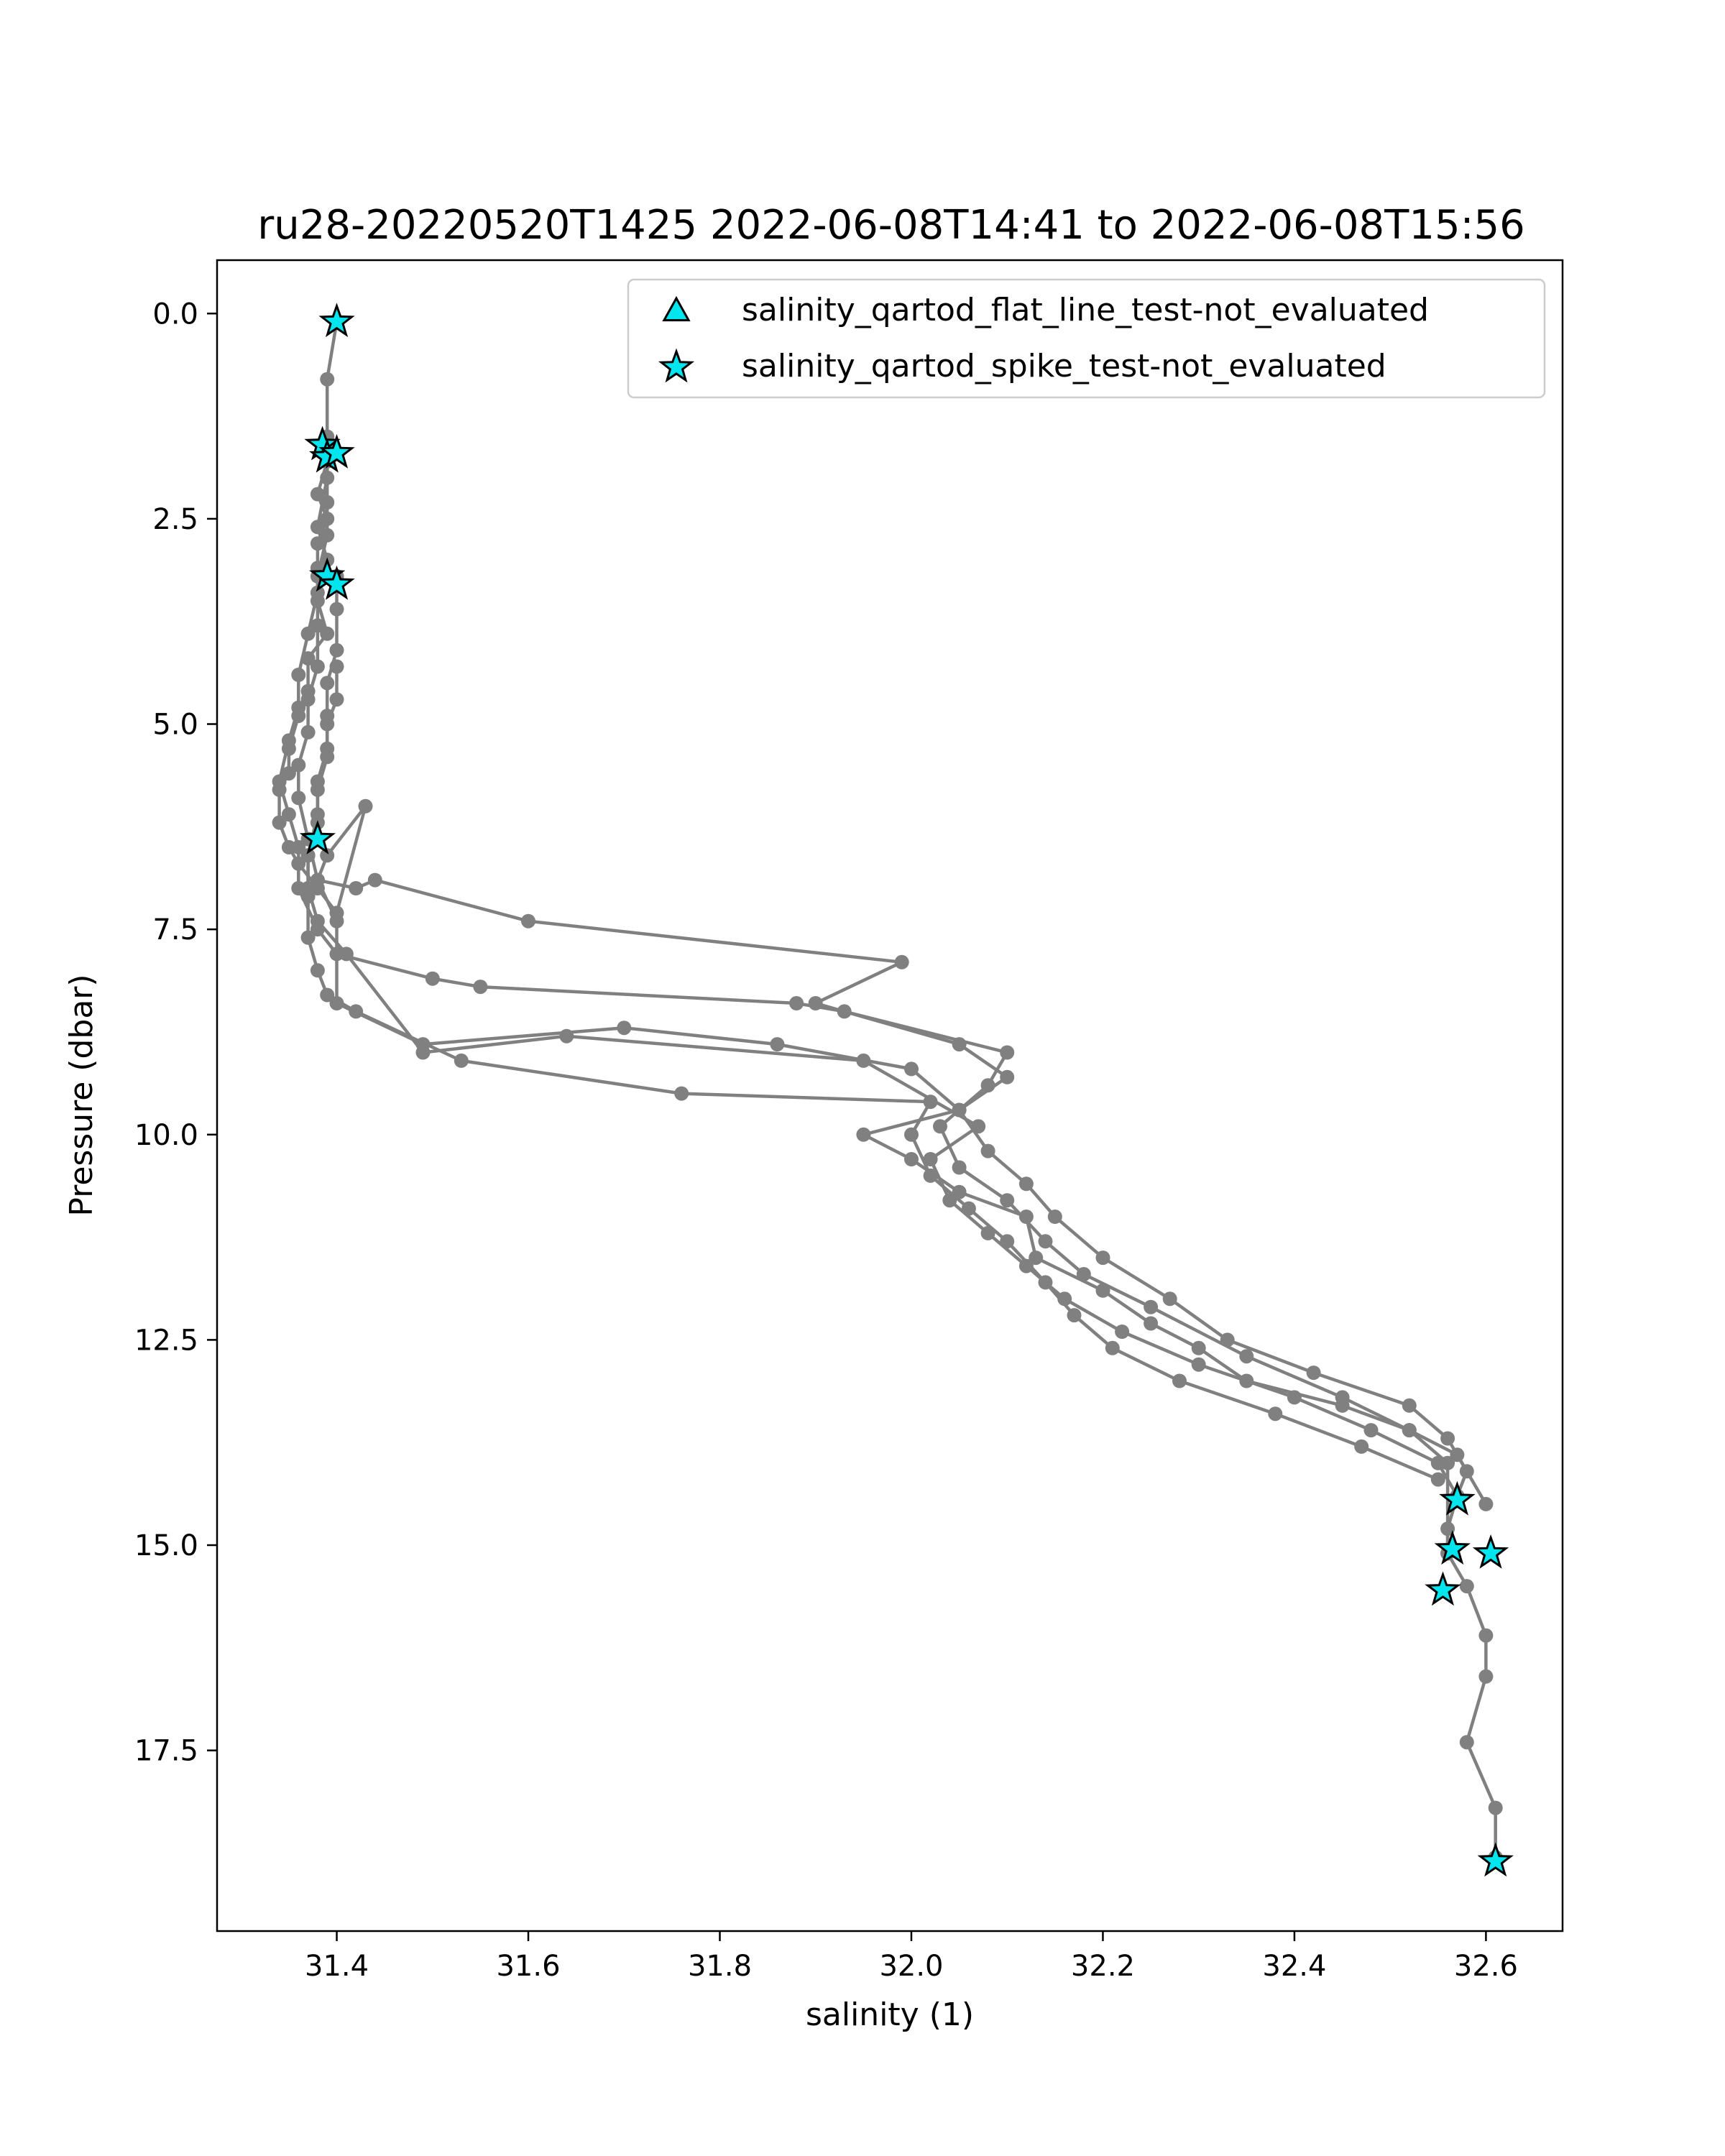  What do you see at coordinates (175, 520) in the screenshot?
I see `y-tick-label: 2.5` at bounding box center [175, 520].